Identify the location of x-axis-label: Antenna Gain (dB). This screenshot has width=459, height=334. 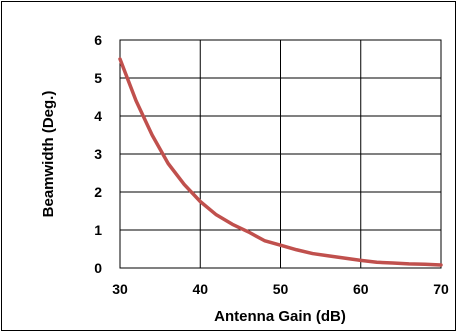
(280, 316).